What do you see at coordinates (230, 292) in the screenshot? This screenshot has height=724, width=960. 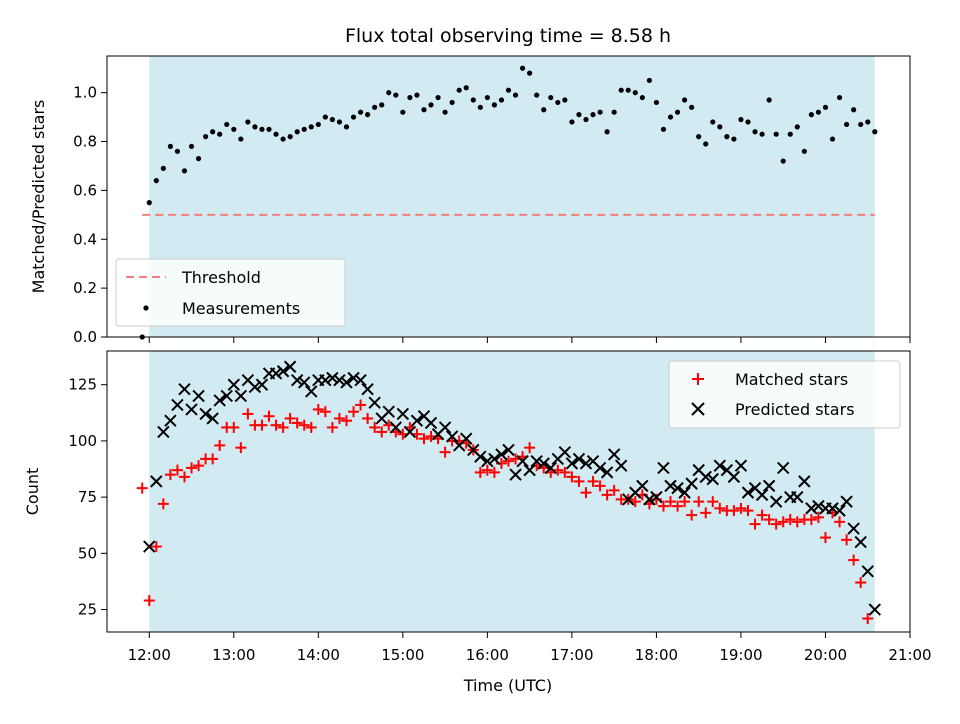 I see `top-legend: Threshold Measurements` at bounding box center [230, 292].